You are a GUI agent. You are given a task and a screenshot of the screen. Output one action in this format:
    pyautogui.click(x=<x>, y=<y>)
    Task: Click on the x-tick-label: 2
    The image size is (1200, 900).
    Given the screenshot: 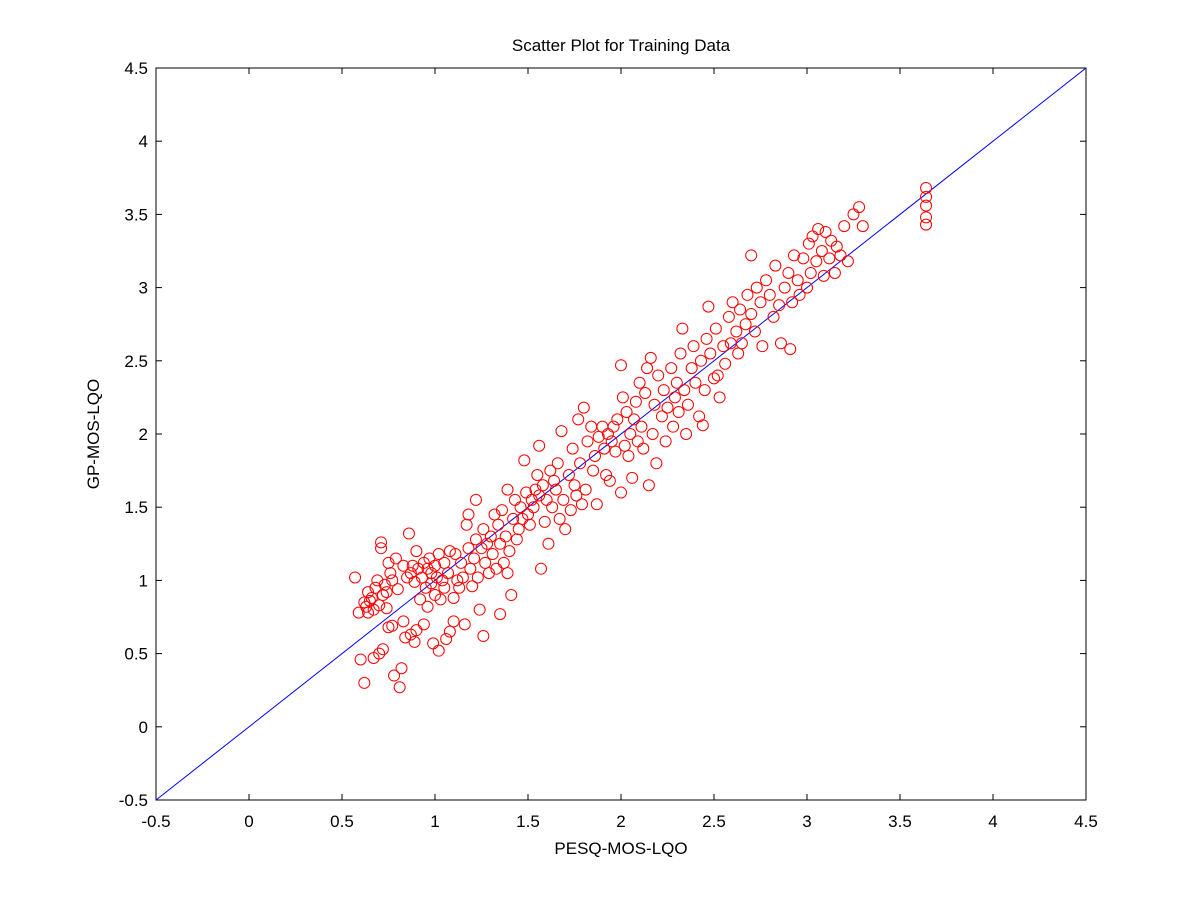 What is the action you would take?
    pyautogui.click(x=620, y=821)
    